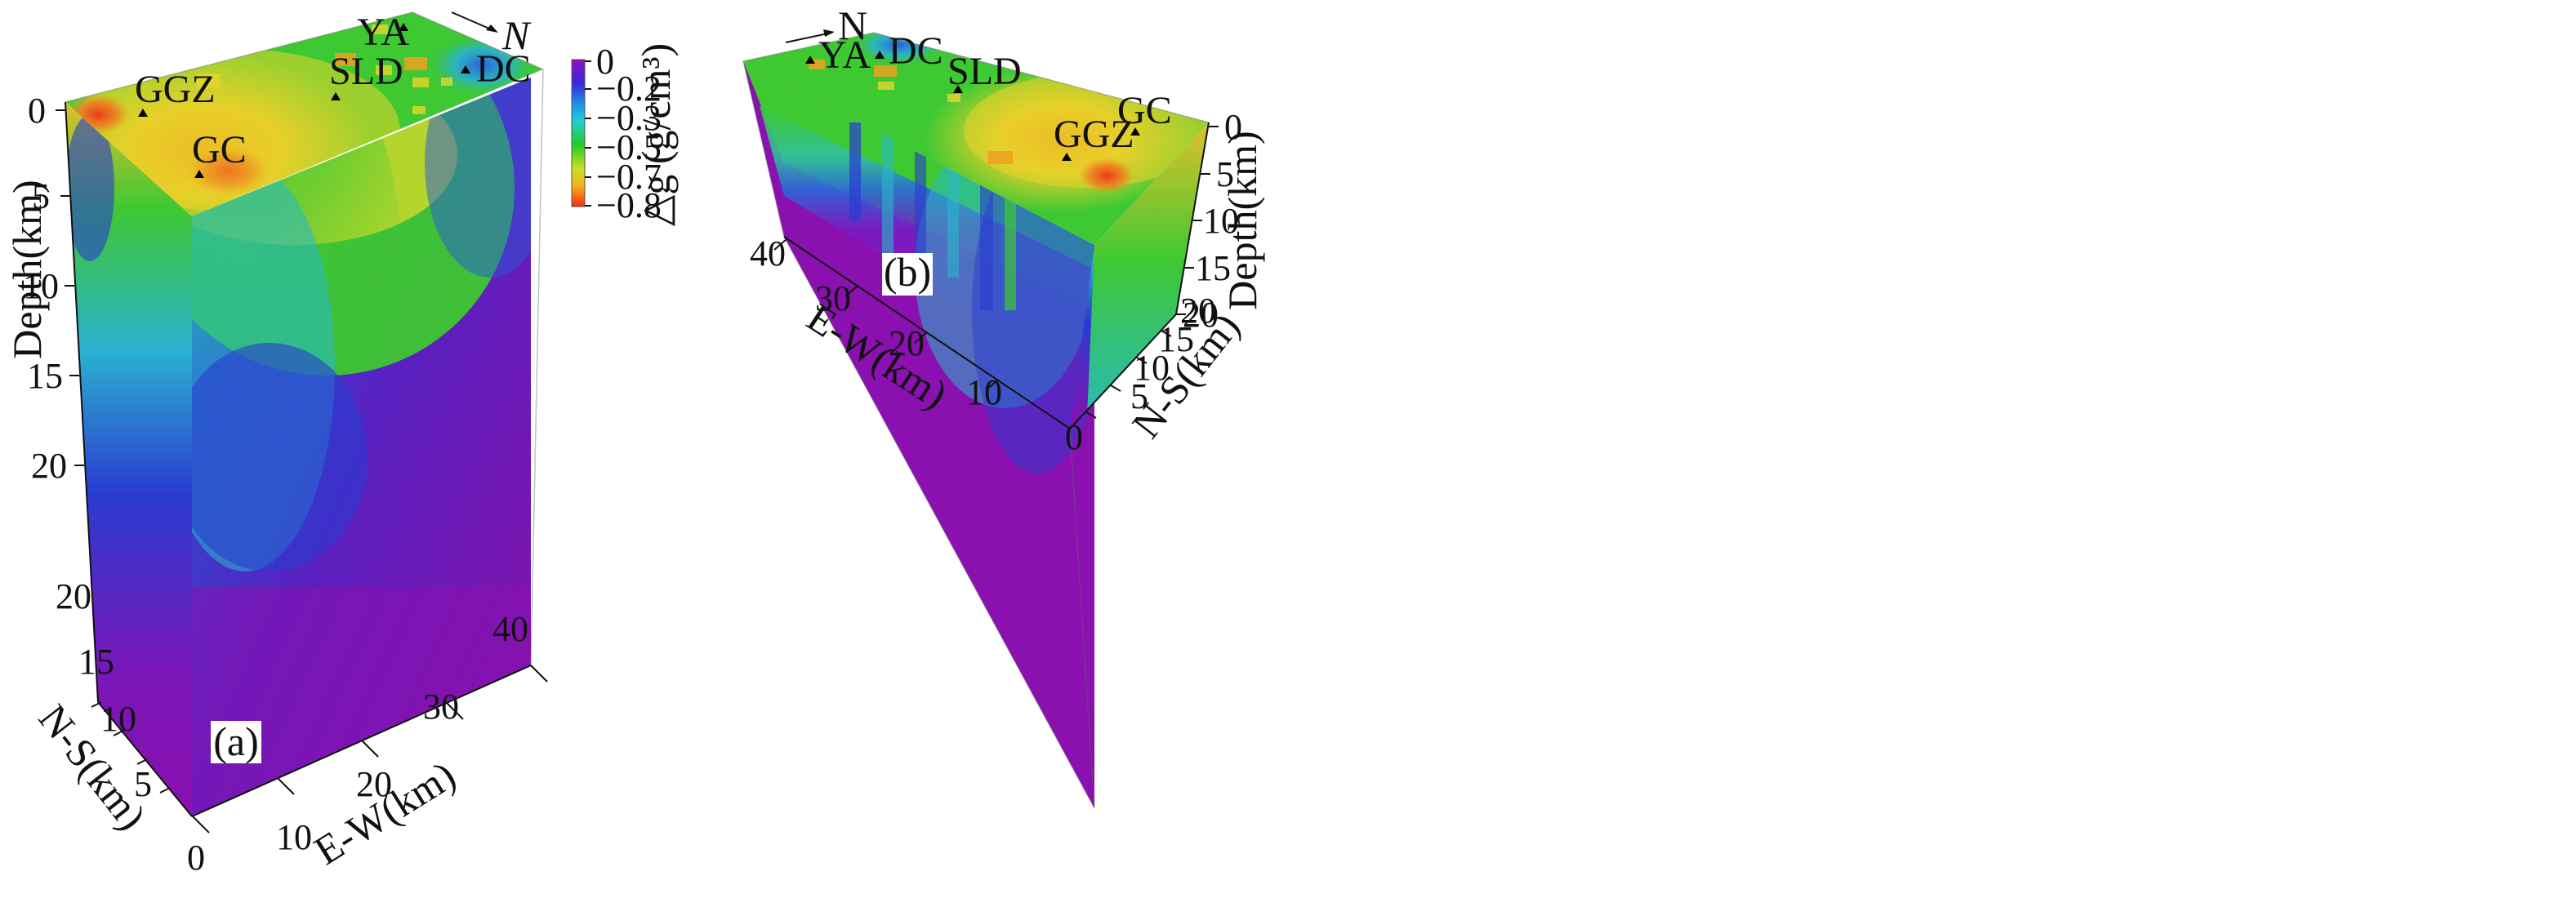 This screenshot has height=916, width=2576. I want to click on panel-b-ns-tick: 10, so click(1152, 368).